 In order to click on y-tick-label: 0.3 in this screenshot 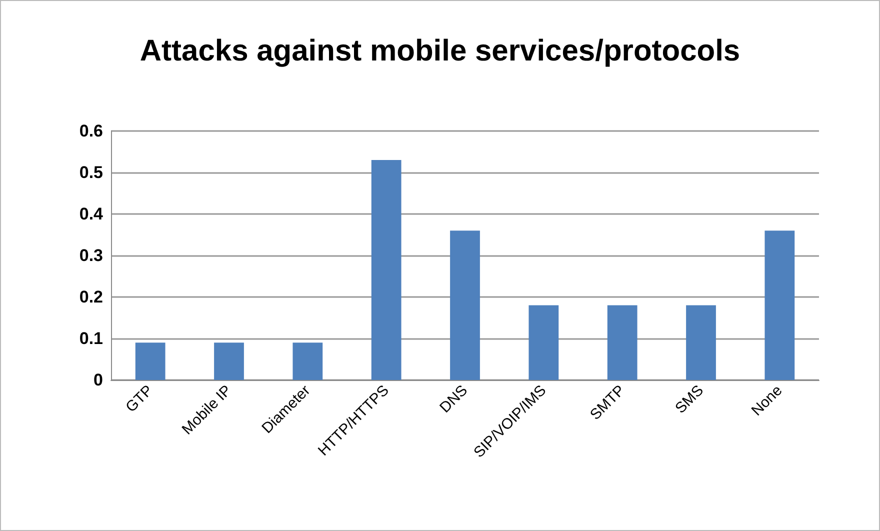, I will do `click(91, 255)`.